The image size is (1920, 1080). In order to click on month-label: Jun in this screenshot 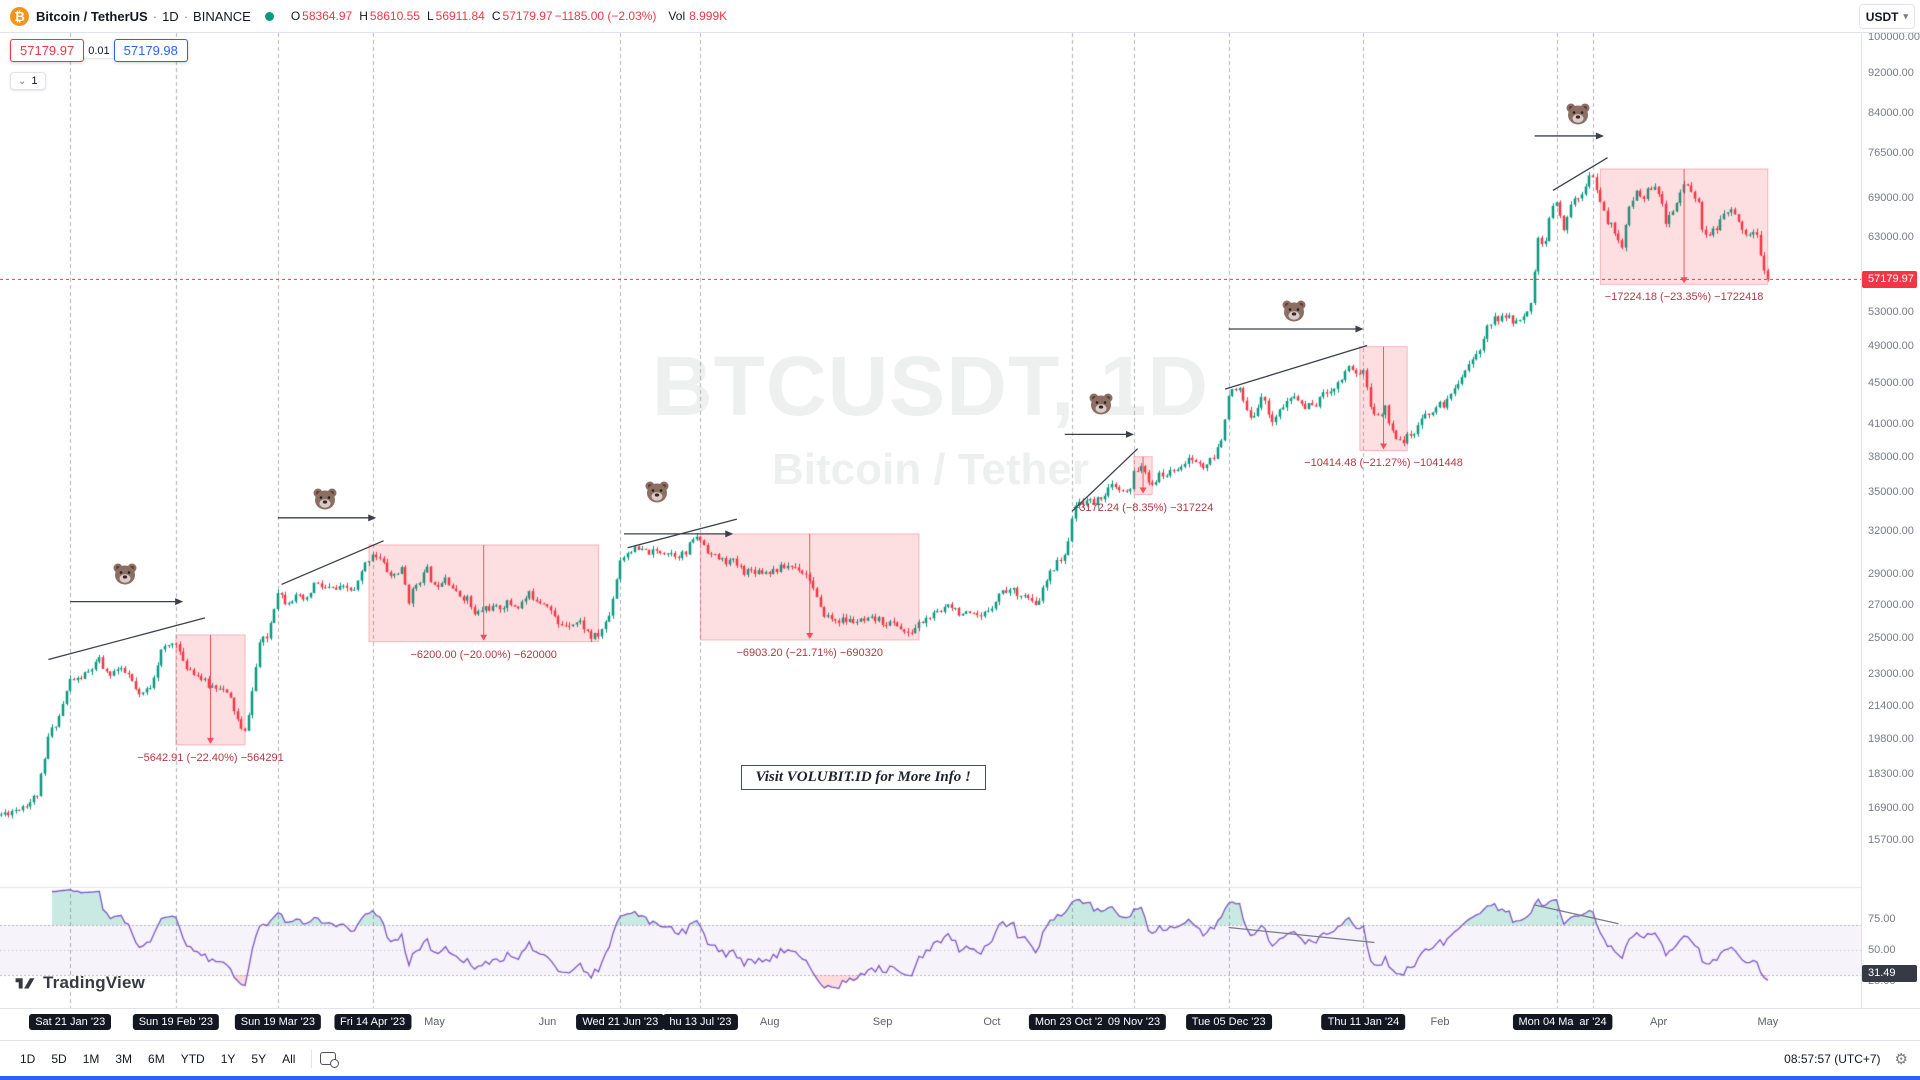, I will do `click(547, 1022)`.